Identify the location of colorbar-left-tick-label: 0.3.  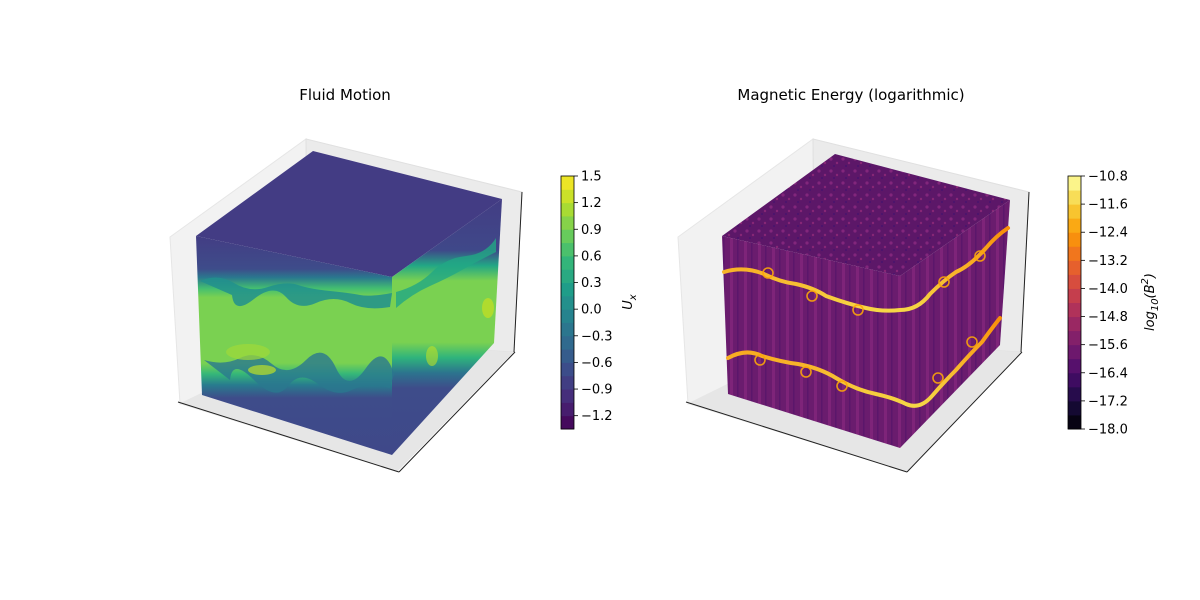
(591, 283).